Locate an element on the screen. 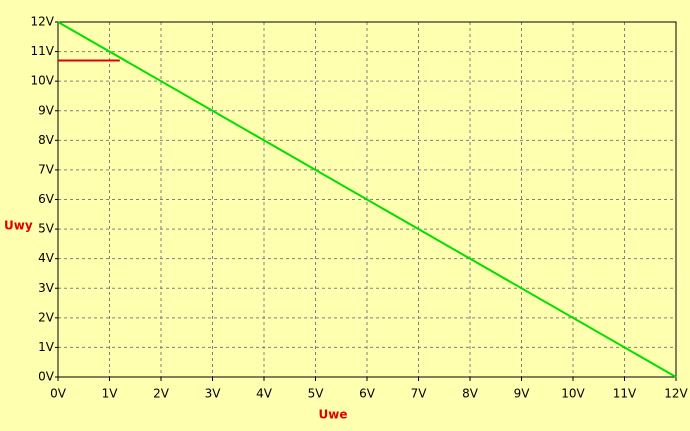 This screenshot has height=431, width=690. y-axis-label: Uwy is located at coordinates (18, 226).